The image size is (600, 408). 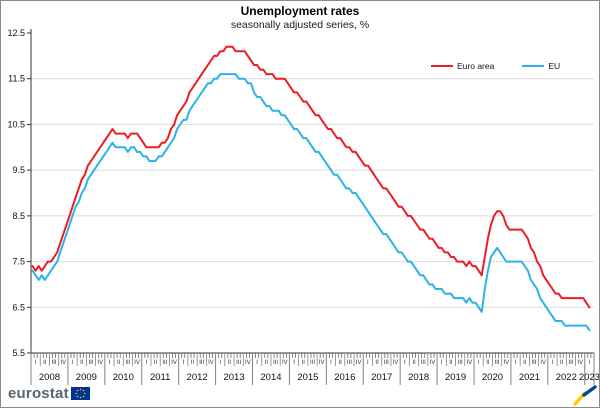 What do you see at coordinates (16, 124) in the screenshot?
I see `y-tick-label: 10.5` at bounding box center [16, 124].